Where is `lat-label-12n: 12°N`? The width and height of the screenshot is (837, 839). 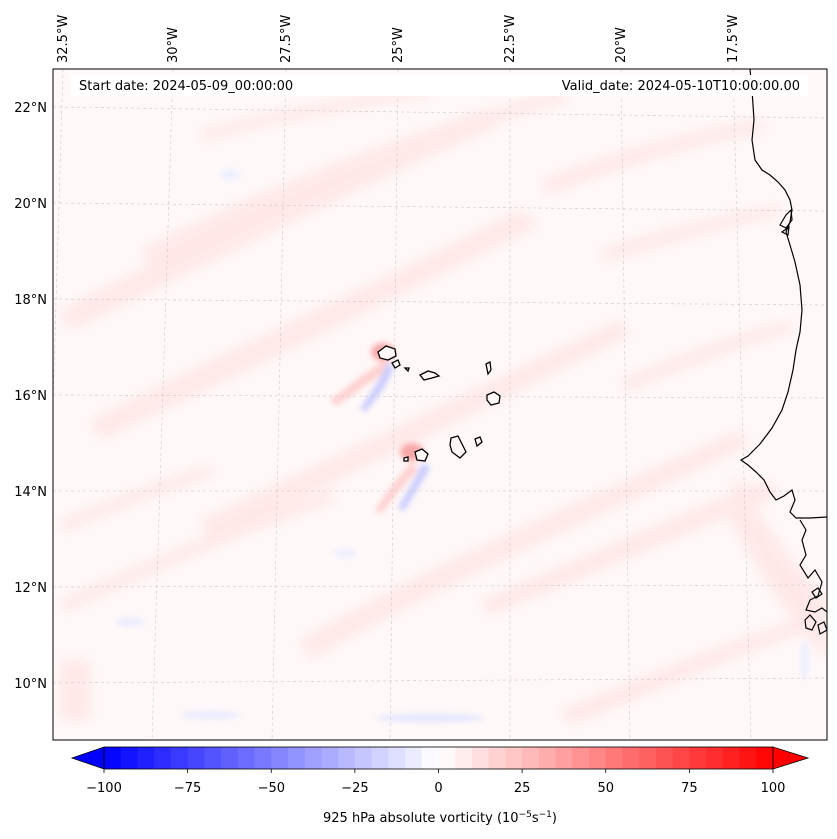 lat-label-12n: 12°N is located at coordinates (30, 588).